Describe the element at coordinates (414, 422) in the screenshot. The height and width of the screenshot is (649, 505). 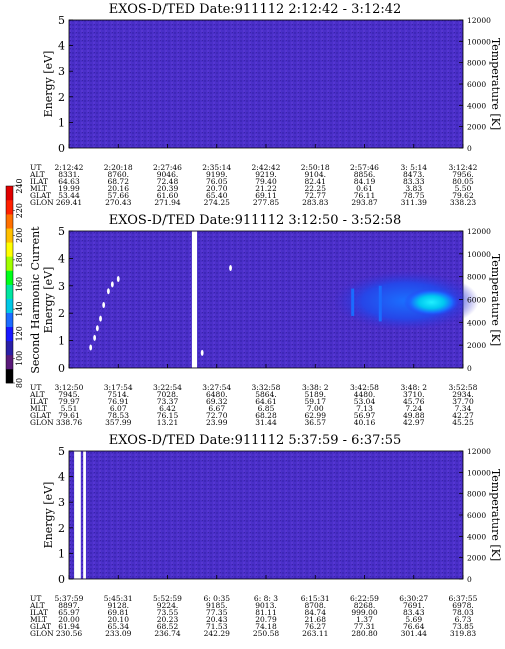
I see `table-cell: 42.97` at that location.